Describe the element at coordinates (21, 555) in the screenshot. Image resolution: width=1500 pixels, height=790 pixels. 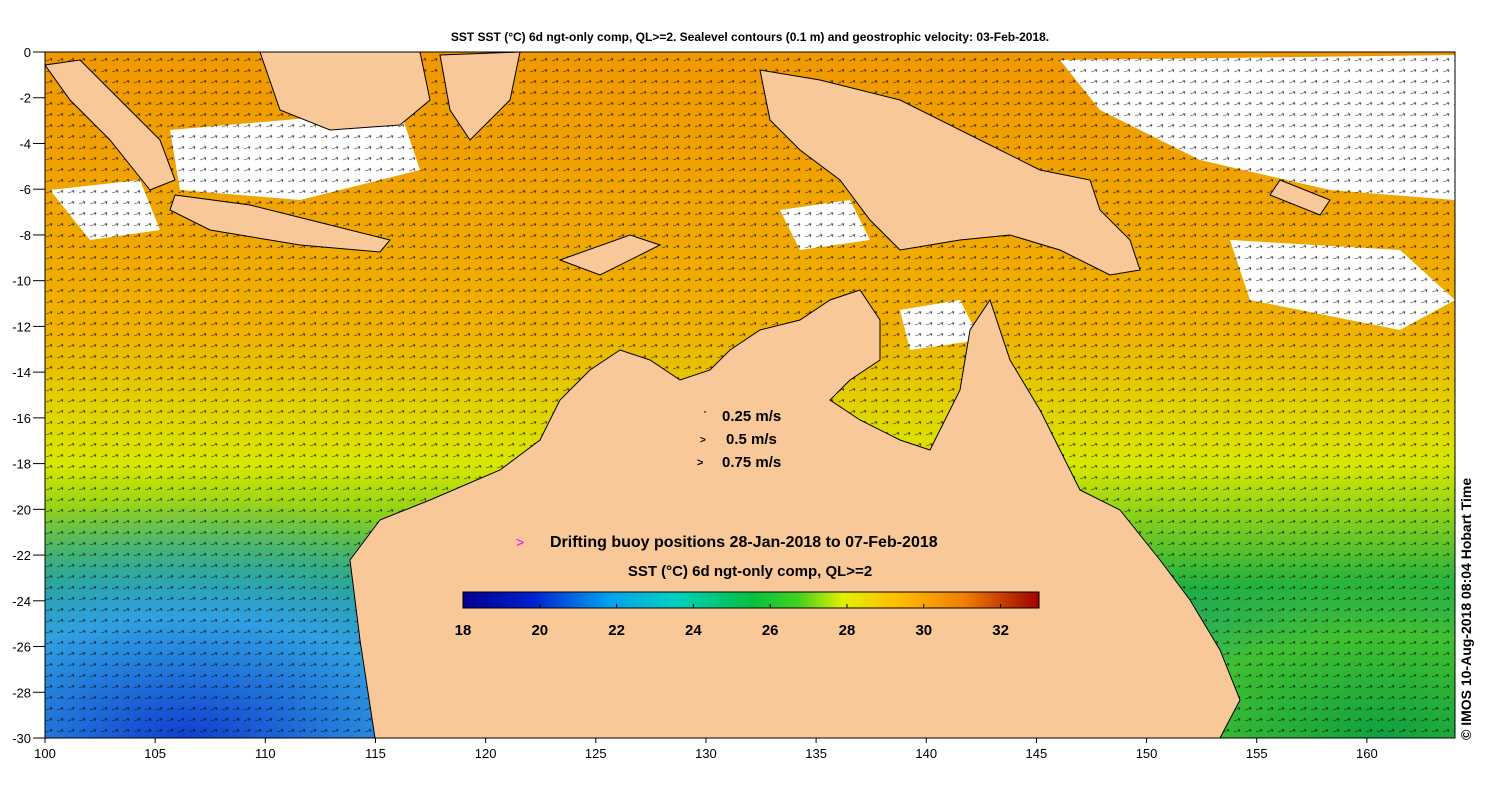
I see `y-tick-label: -22` at that location.